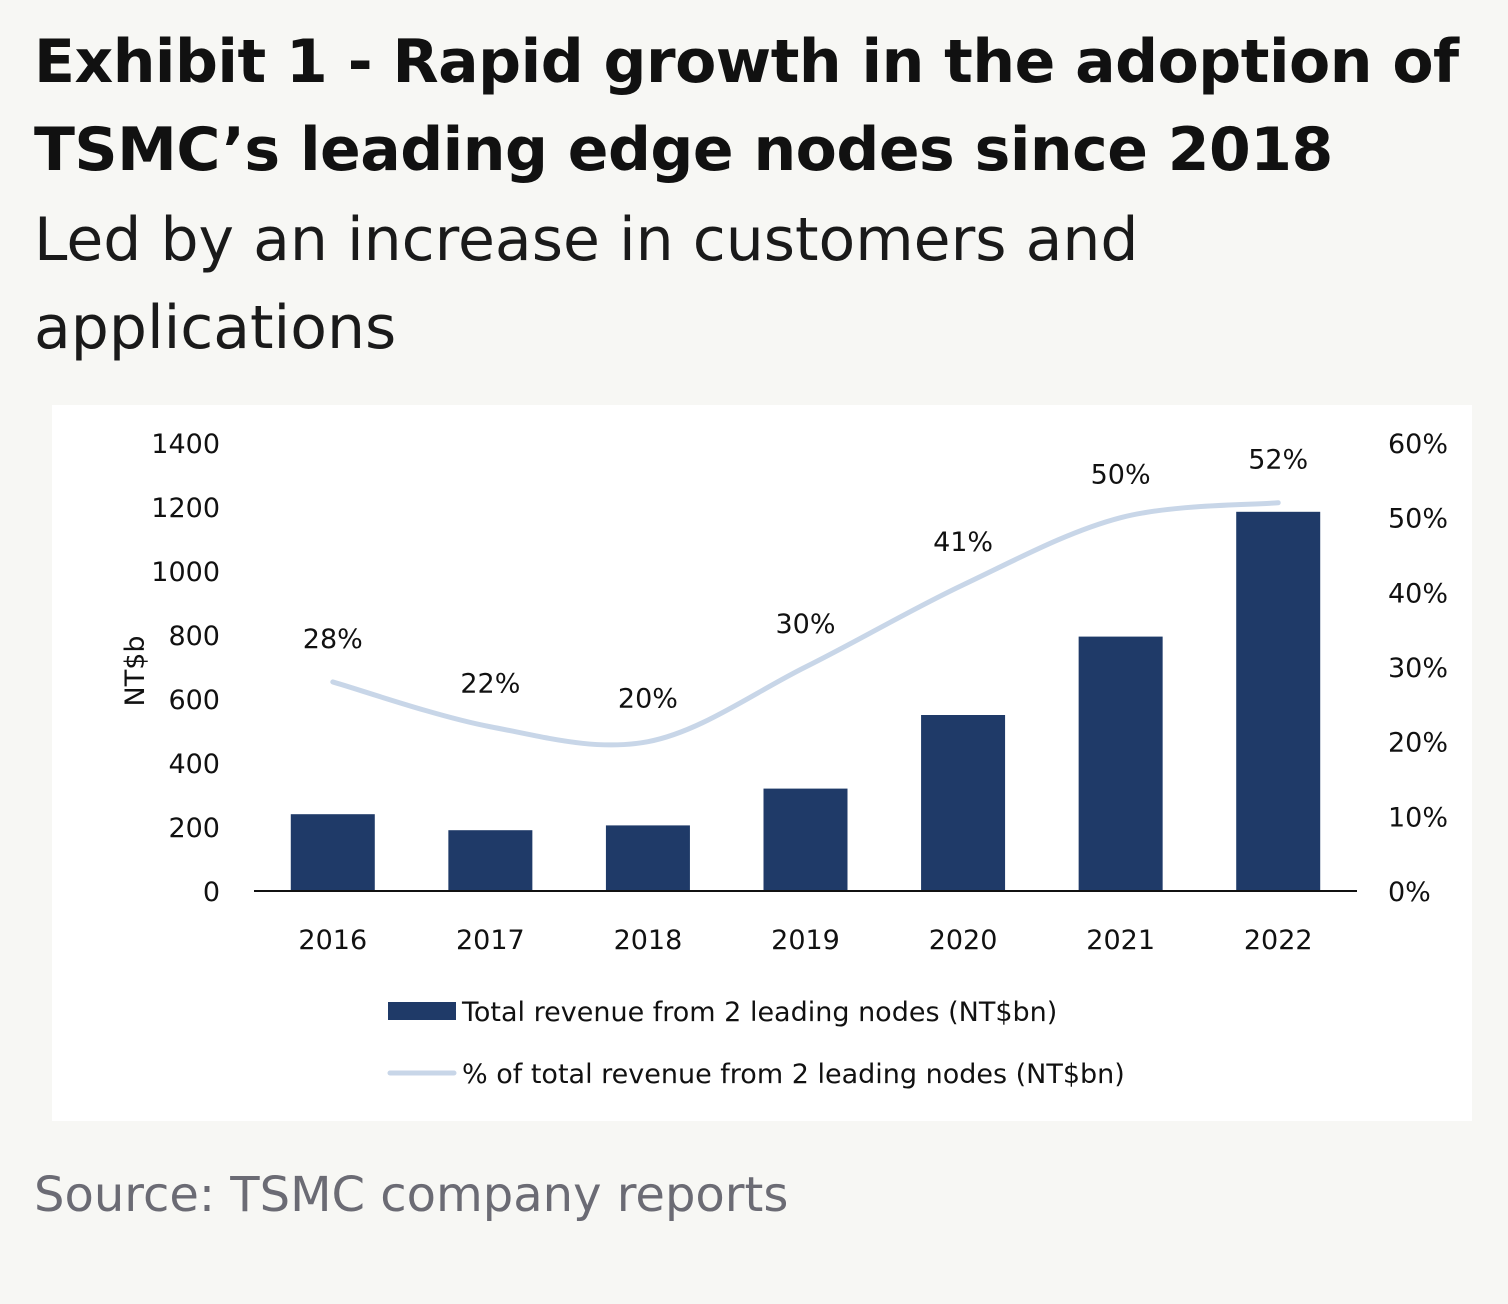 This screenshot has height=1304, width=1508. I want to click on percent-label-2021: 50%, so click(1121, 475).